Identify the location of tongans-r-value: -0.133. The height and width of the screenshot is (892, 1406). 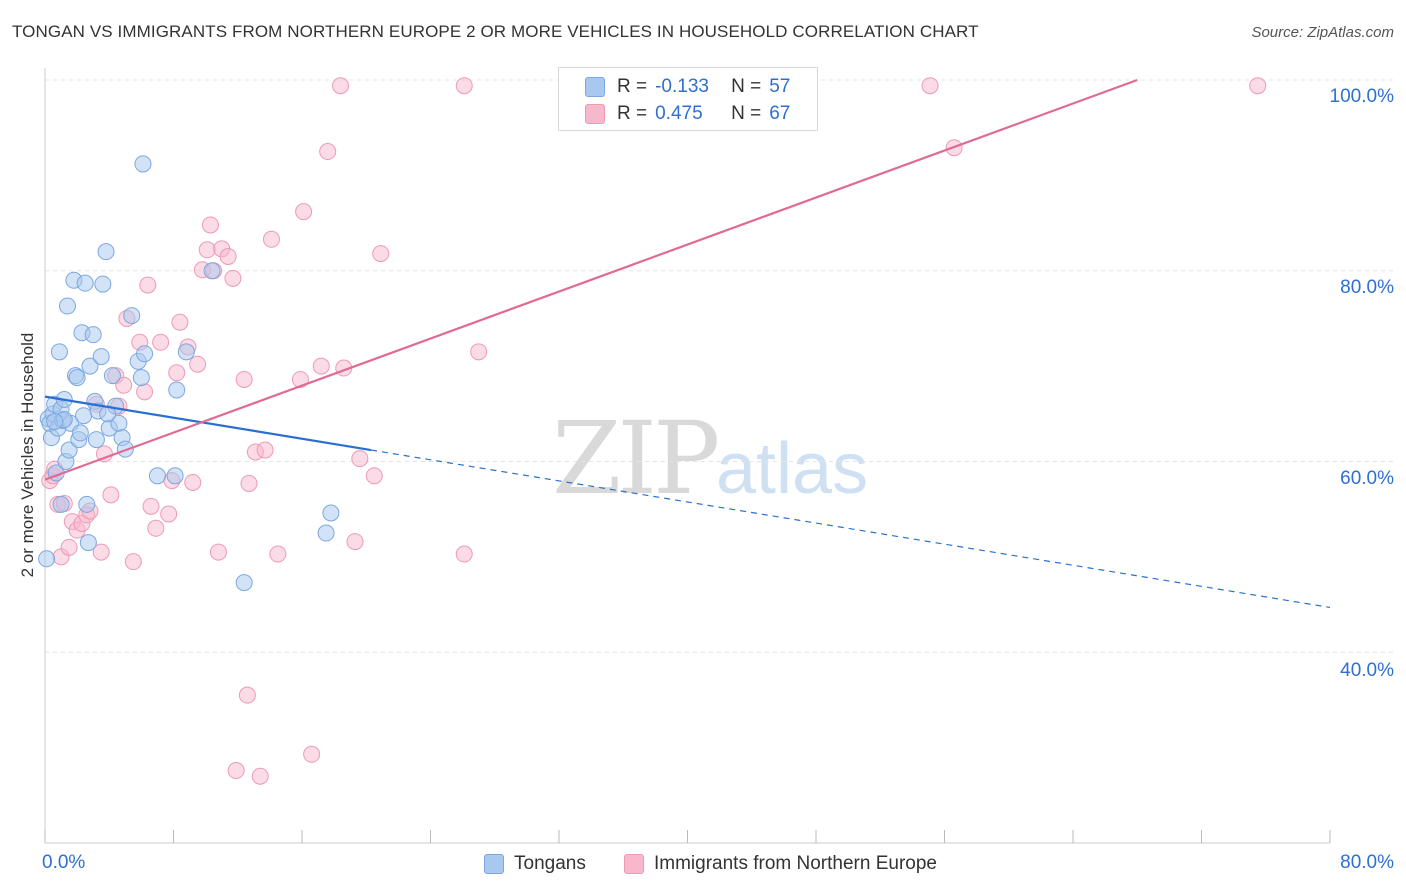
(682, 86).